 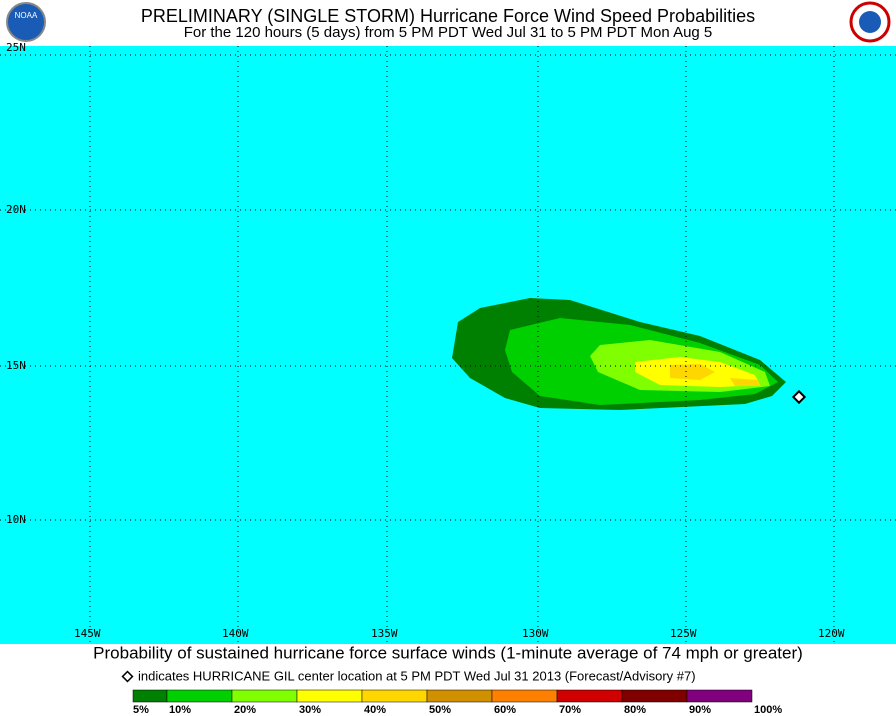 What do you see at coordinates (831, 633) in the screenshot?
I see `lon-label: 120W` at bounding box center [831, 633].